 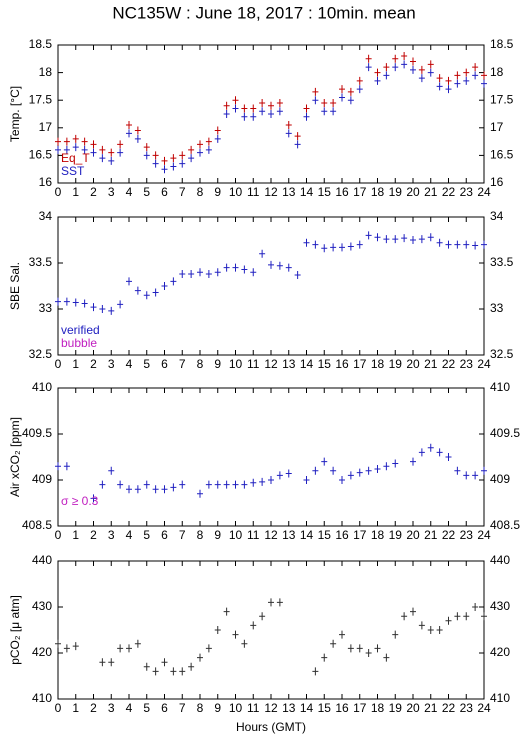 I want to click on y-tick-label: 408.5, so click(x=37, y=525).